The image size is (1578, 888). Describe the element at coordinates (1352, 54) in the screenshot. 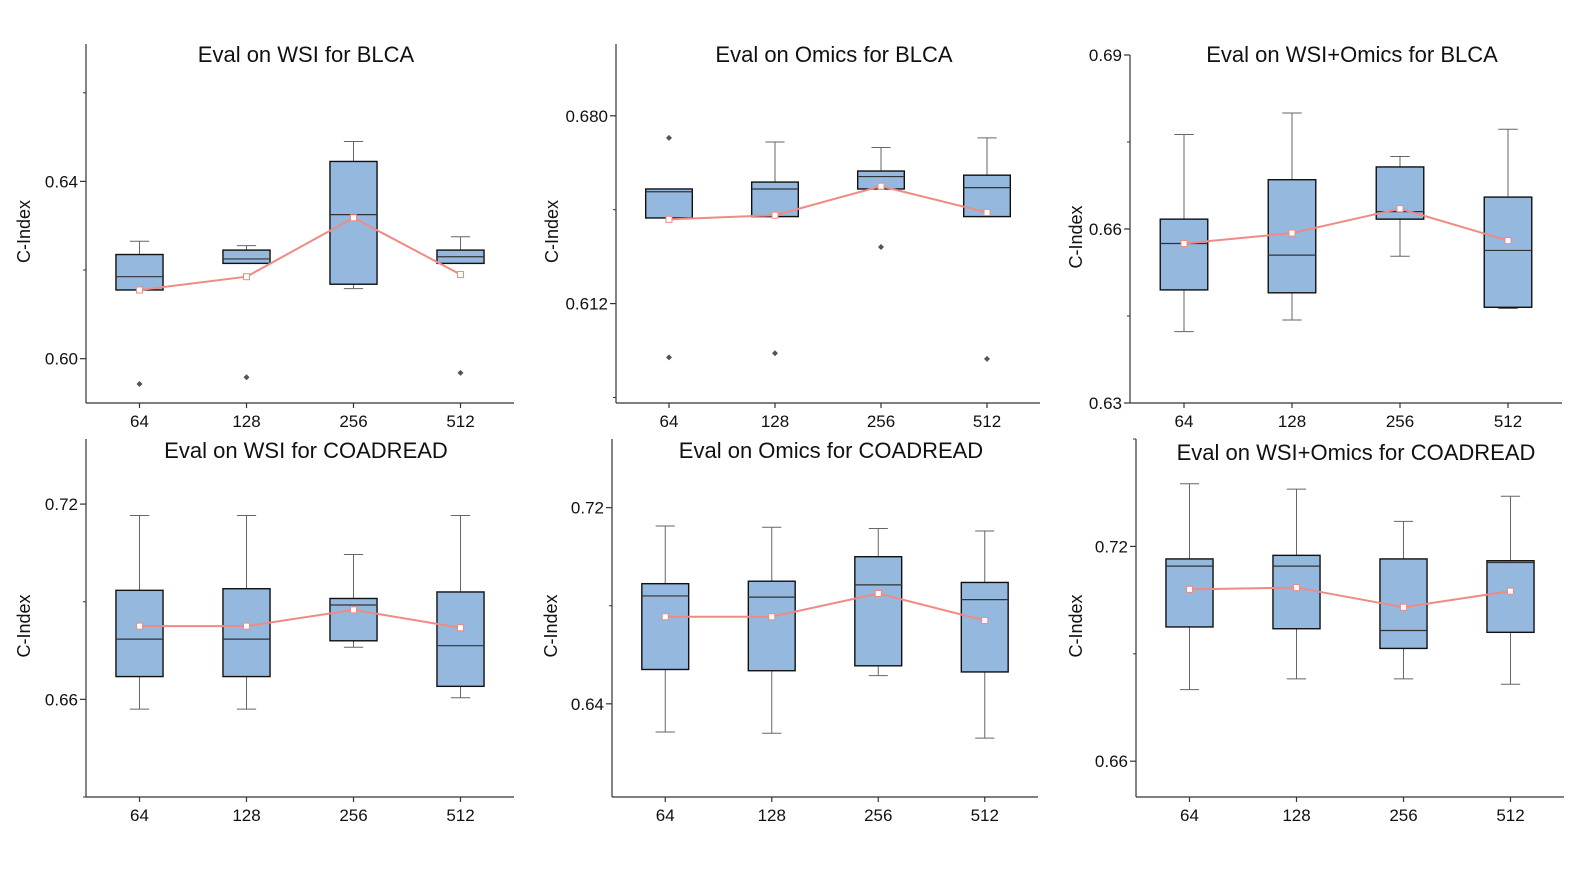

I see `chart-title: Eval on WSI+Omics for BLCA` at that location.